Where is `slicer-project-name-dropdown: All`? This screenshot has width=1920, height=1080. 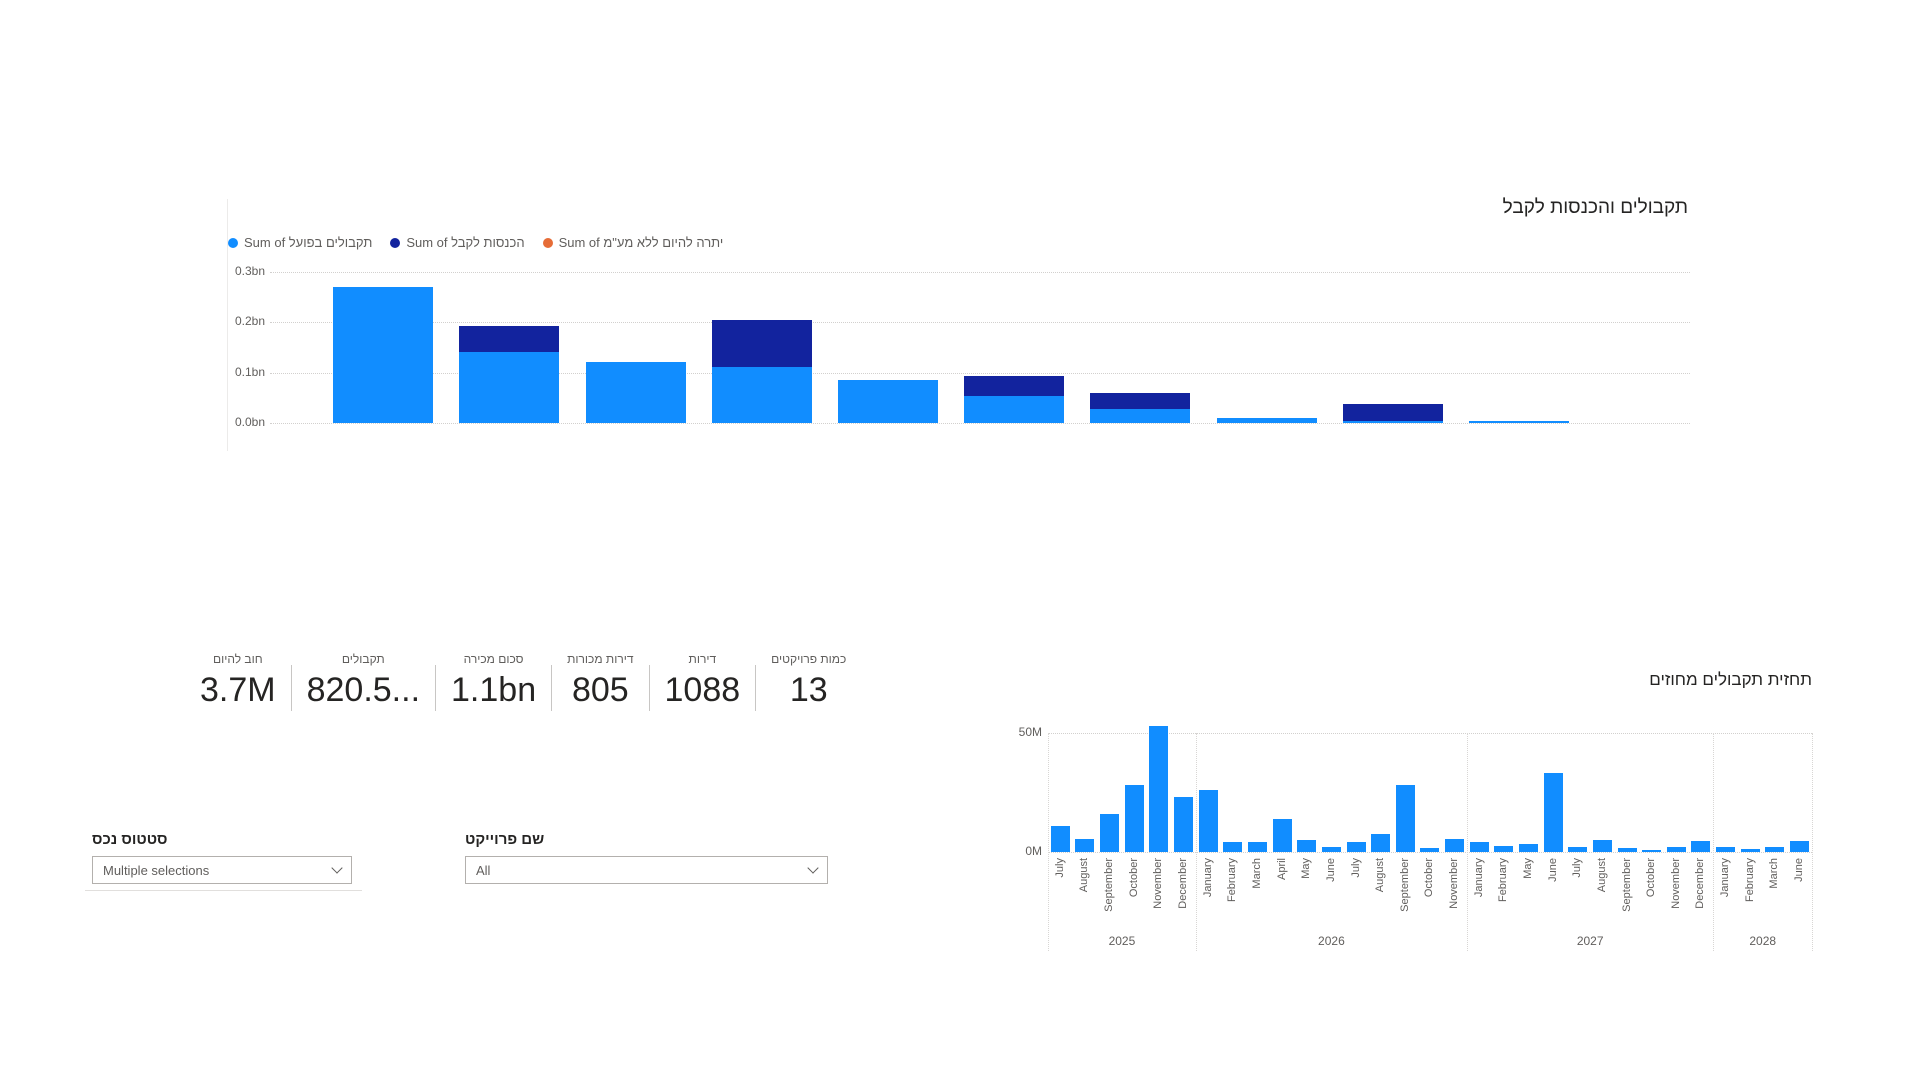
slicer-project-name-dropdown: All is located at coordinates (646, 870).